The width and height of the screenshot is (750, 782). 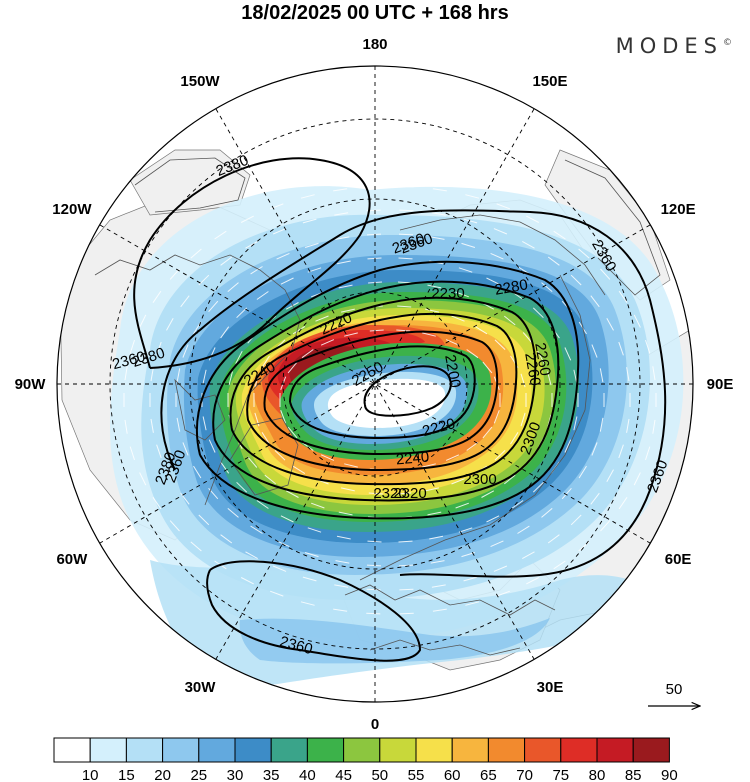 I want to click on colorbar: 10 15 20 25 30 35 40 45 50 55 60 65 70 75 80 85 90, so click(x=365, y=759).